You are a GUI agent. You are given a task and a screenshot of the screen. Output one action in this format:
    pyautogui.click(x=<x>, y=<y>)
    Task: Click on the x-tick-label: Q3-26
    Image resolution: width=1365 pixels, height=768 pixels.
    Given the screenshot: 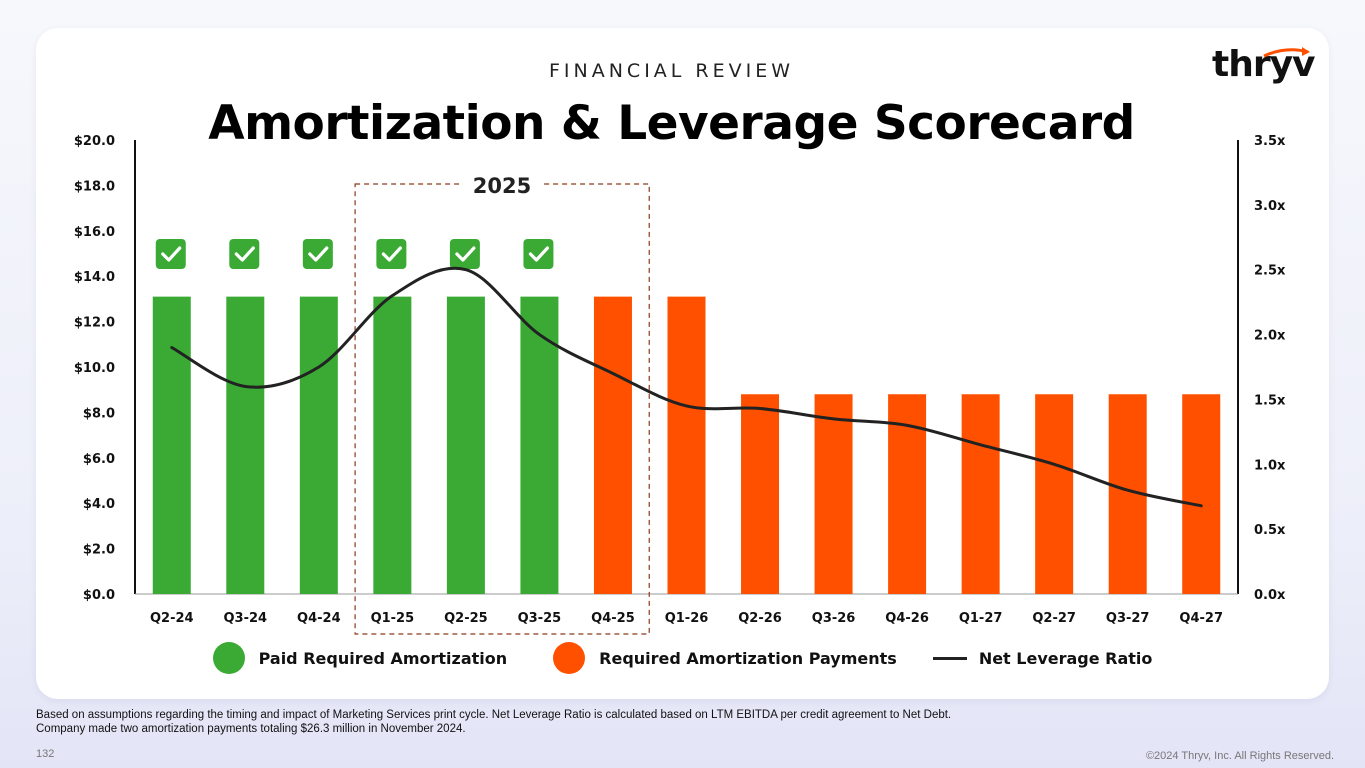 What is the action you would take?
    pyautogui.click(x=834, y=618)
    